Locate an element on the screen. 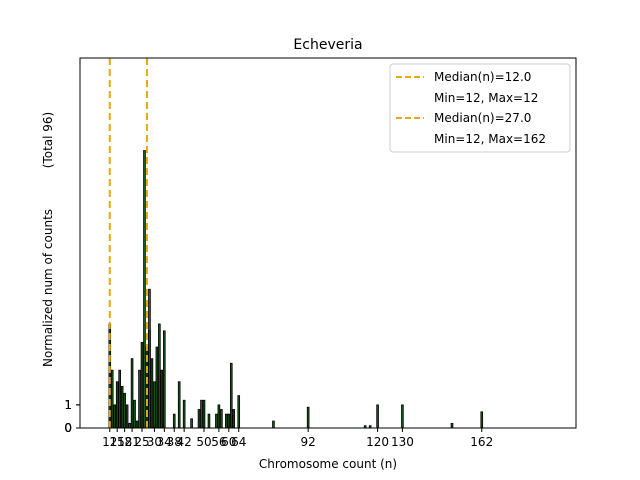 This screenshot has width=640, height=480. legend-label-0: Median(n)=12.0 is located at coordinates (482, 77).